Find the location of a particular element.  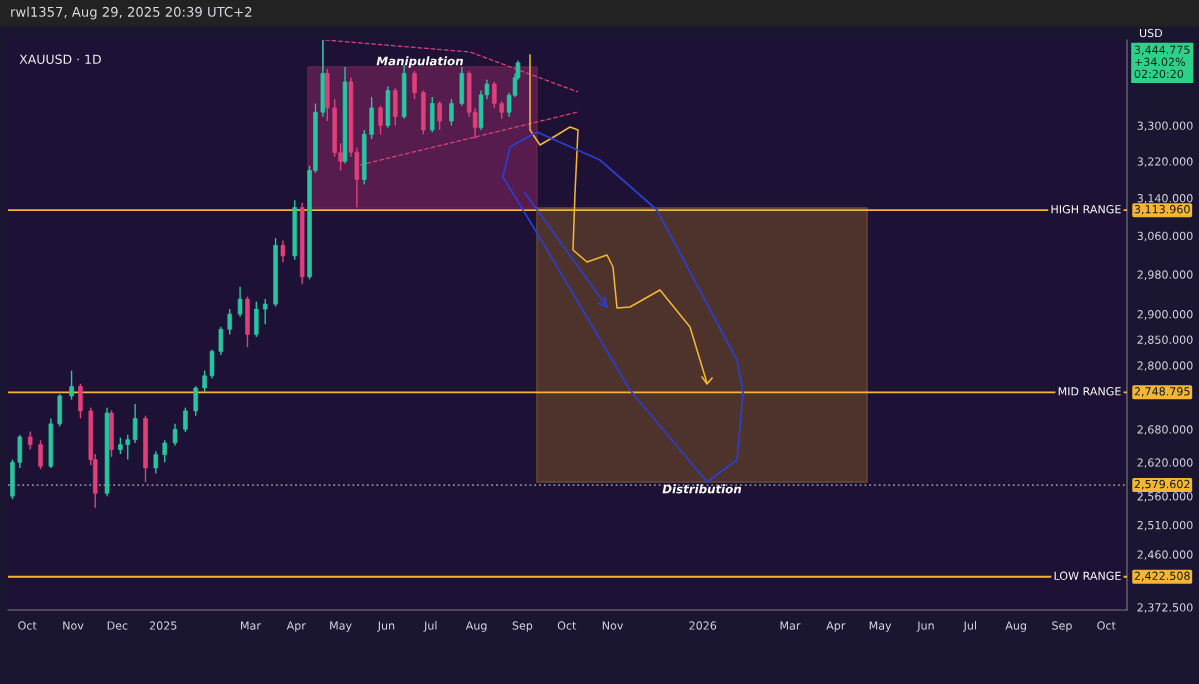

y-tick-label: 3,220.000 is located at coordinates (1165, 162).